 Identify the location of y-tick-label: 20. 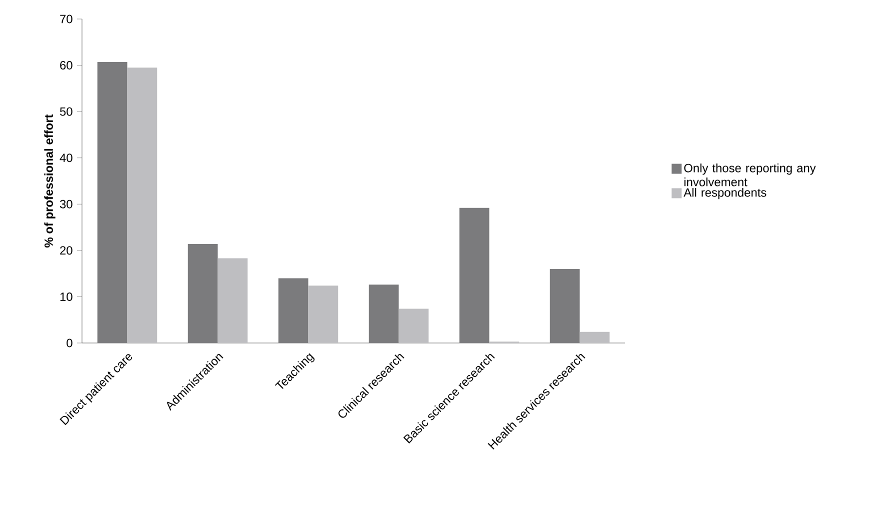
(66, 250).